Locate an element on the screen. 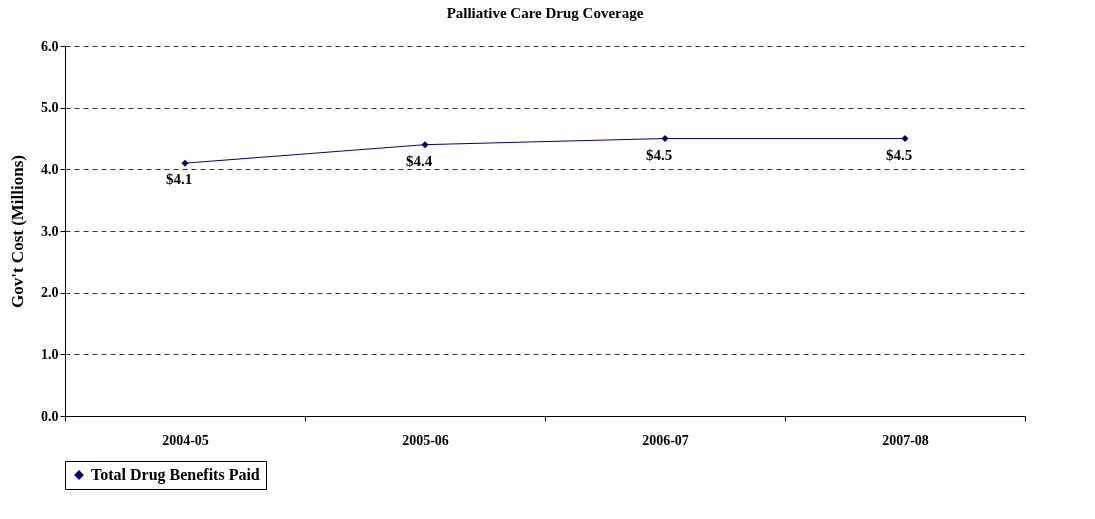 This screenshot has height=519, width=1095. y-tick-label: 4.0 is located at coordinates (50, 169).